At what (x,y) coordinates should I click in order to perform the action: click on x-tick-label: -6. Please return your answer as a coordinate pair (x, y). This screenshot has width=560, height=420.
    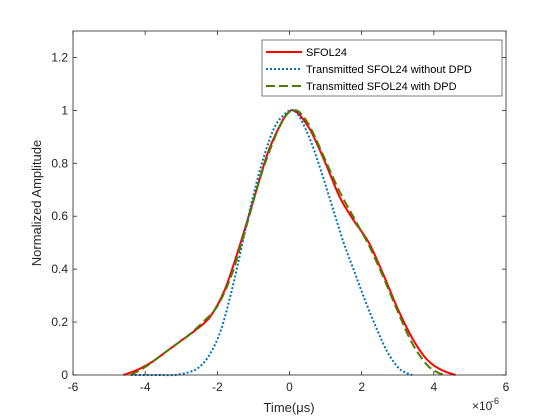
    Looking at the image, I should click on (73, 387).